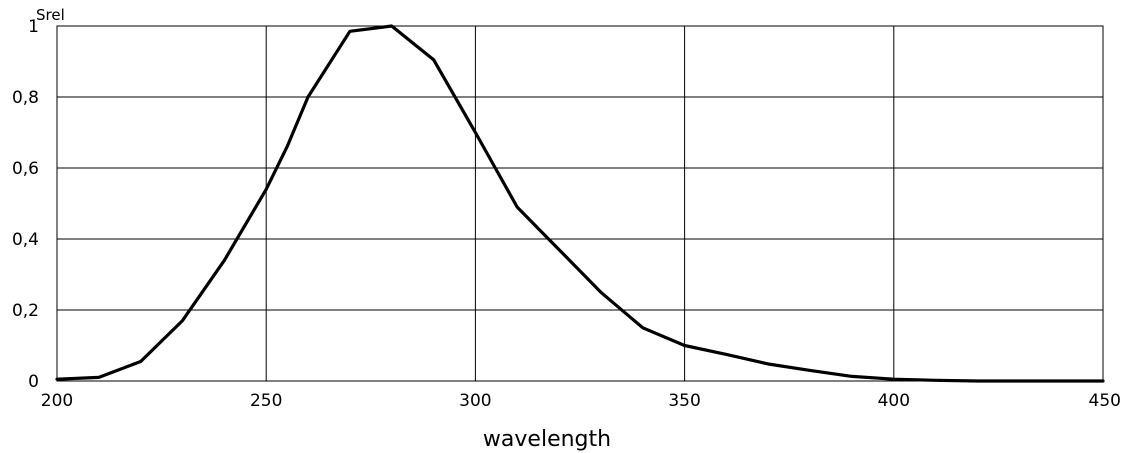 The height and width of the screenshot is (453, 1125). I want to click on y-axis-title: Srel, so click(50, 15).